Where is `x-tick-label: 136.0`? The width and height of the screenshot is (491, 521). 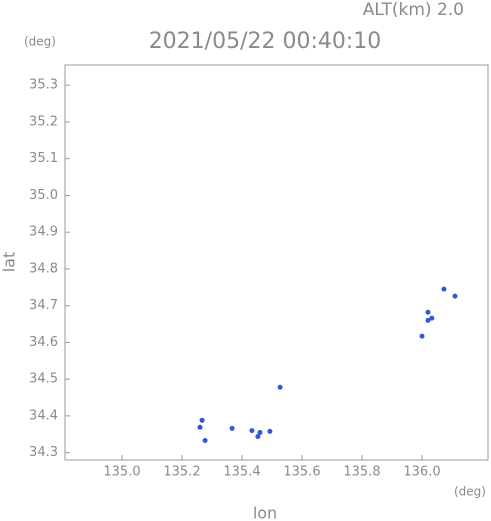 x-tick-label: 136.0 is located at coordinates (421, 472).